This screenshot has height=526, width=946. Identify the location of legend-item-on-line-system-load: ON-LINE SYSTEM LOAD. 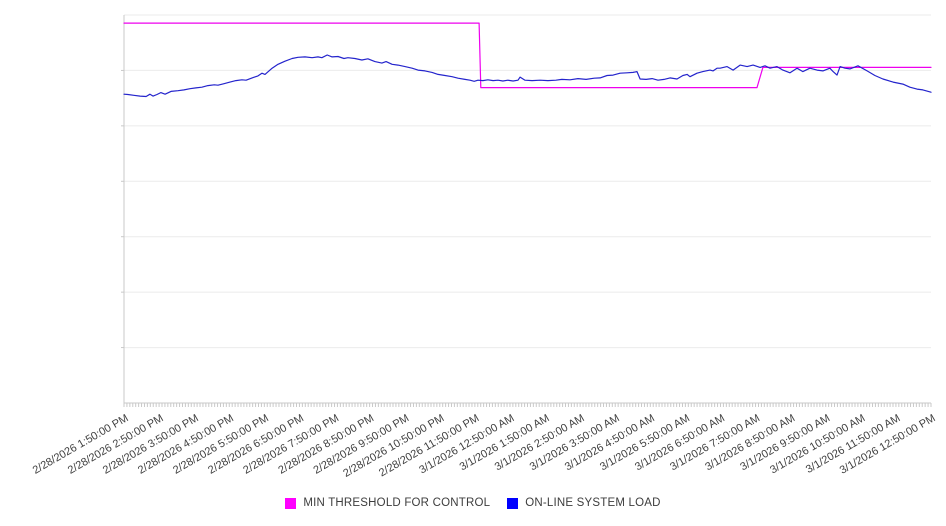
(583, 503).